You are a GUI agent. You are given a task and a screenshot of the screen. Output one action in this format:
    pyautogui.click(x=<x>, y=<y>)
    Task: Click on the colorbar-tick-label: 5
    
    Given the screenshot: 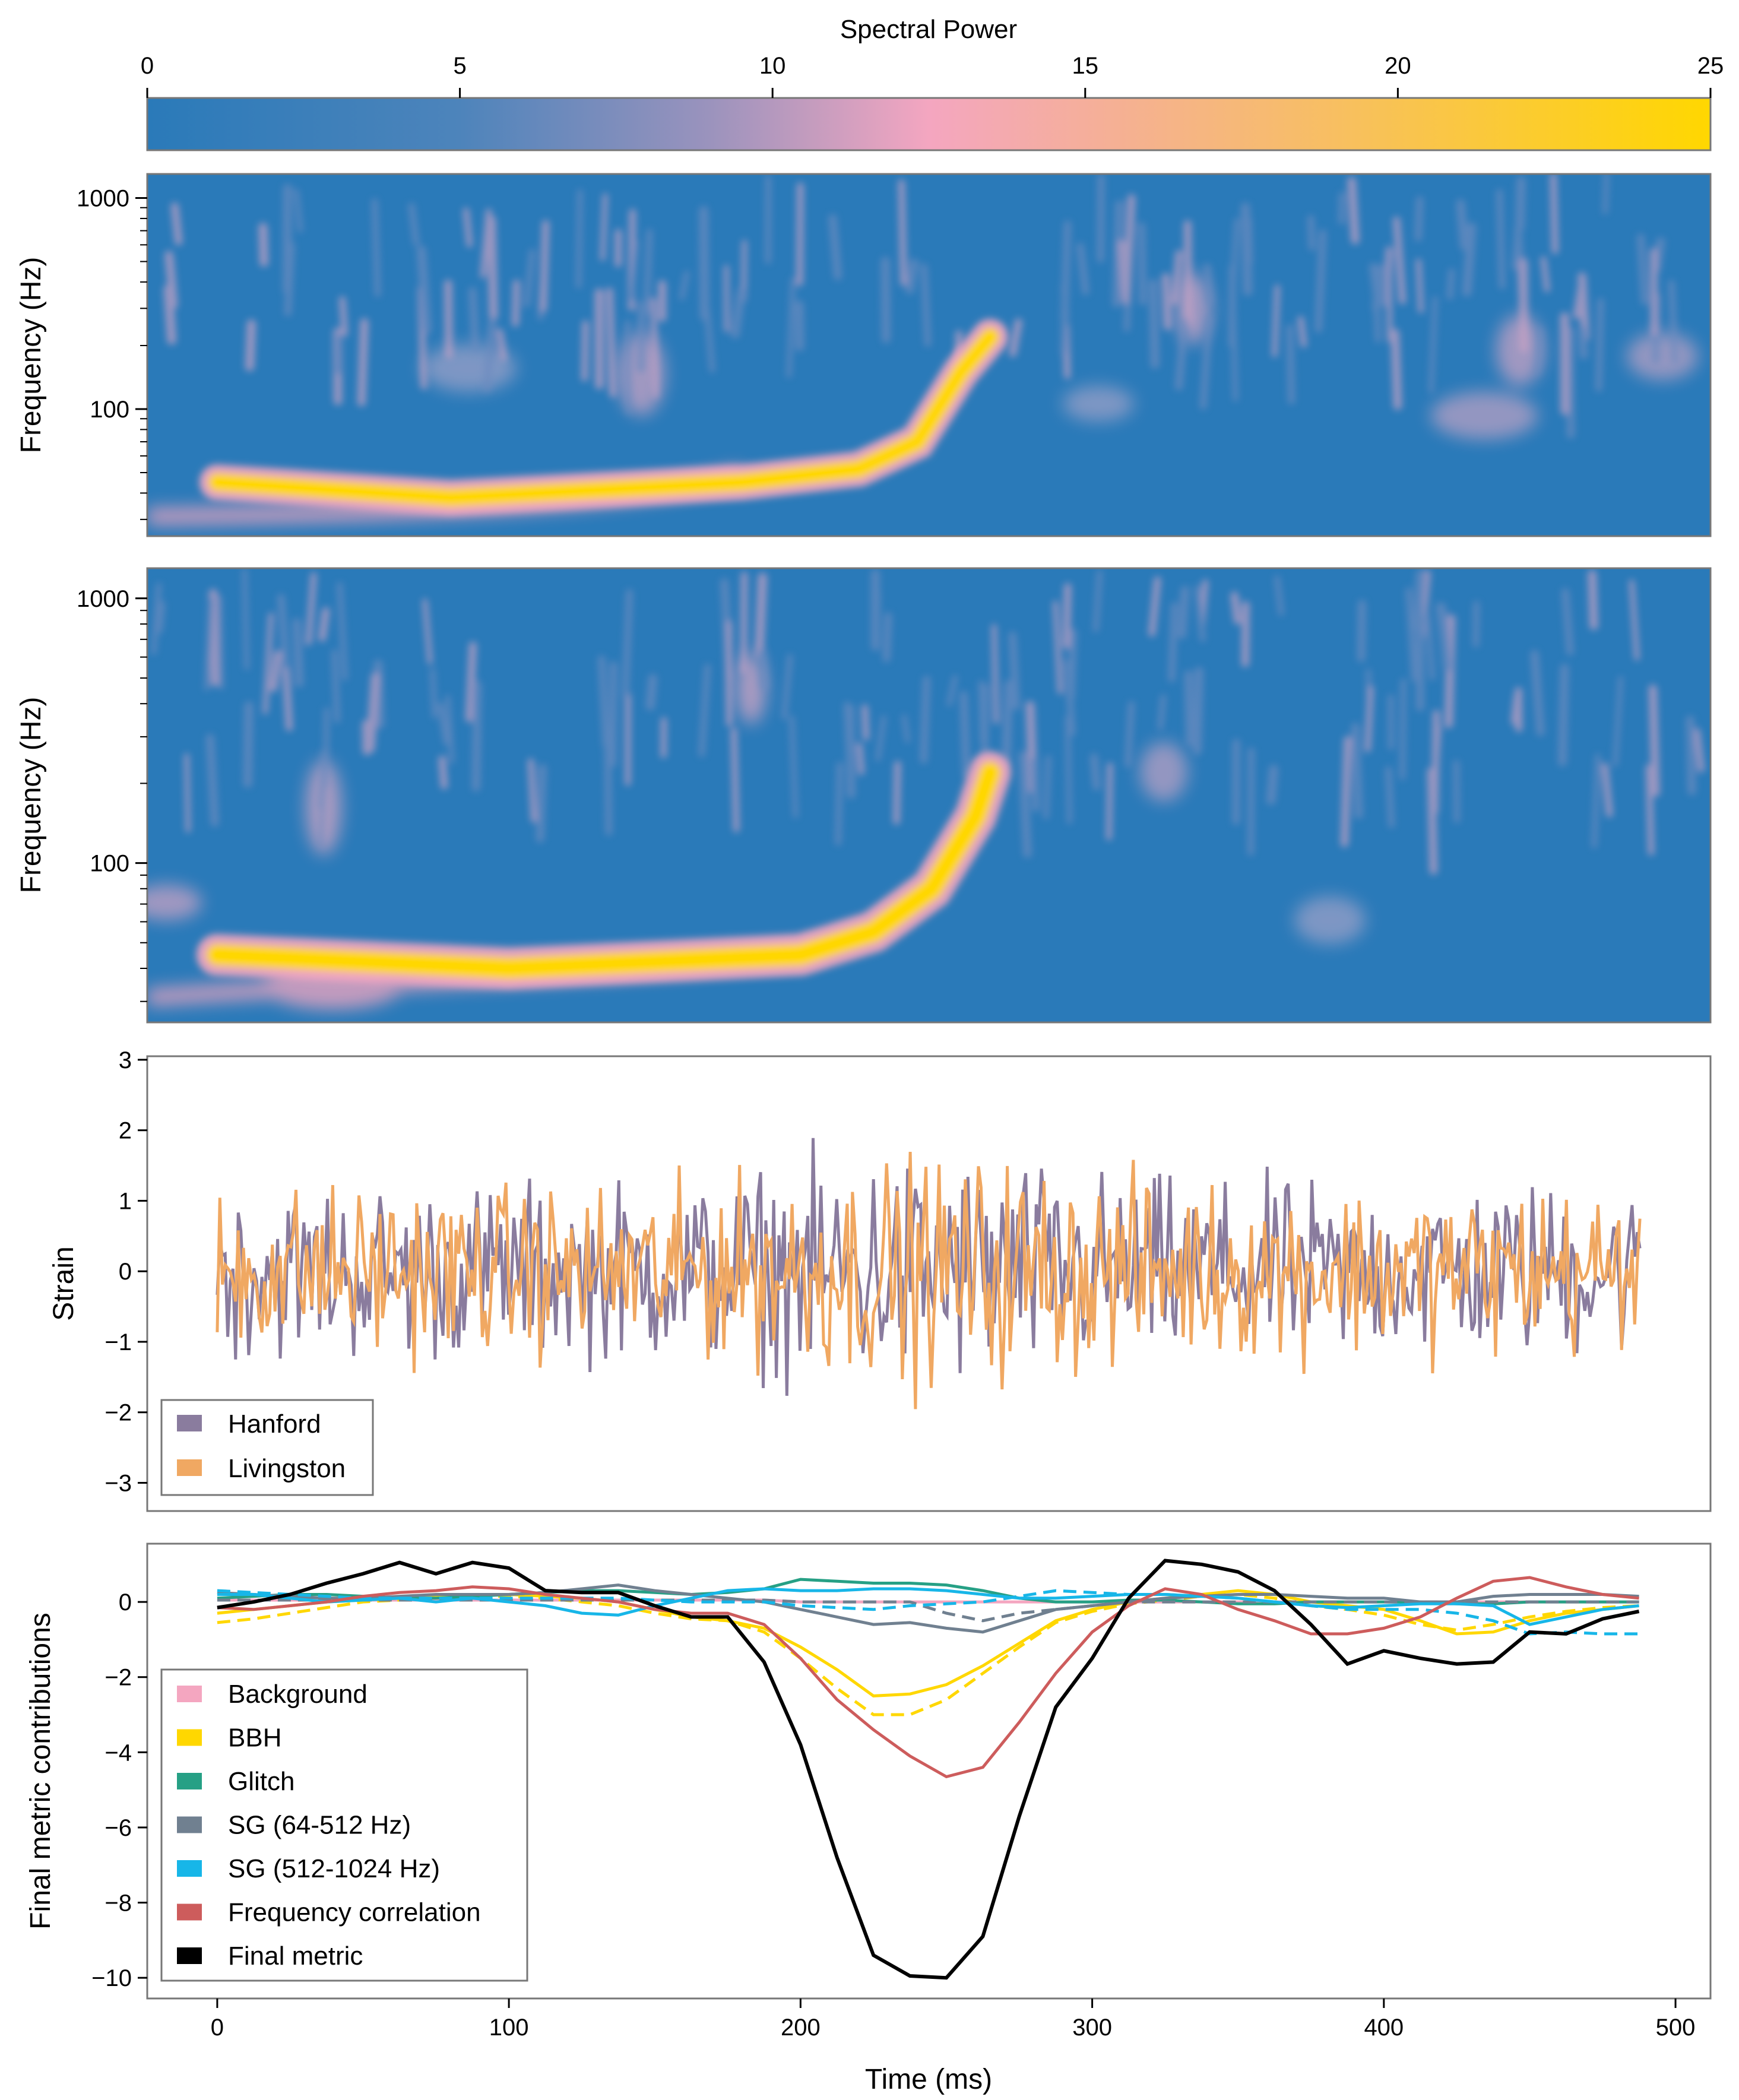 What is the action you would take?
    pyautogui.click(x=460, y=66)
    